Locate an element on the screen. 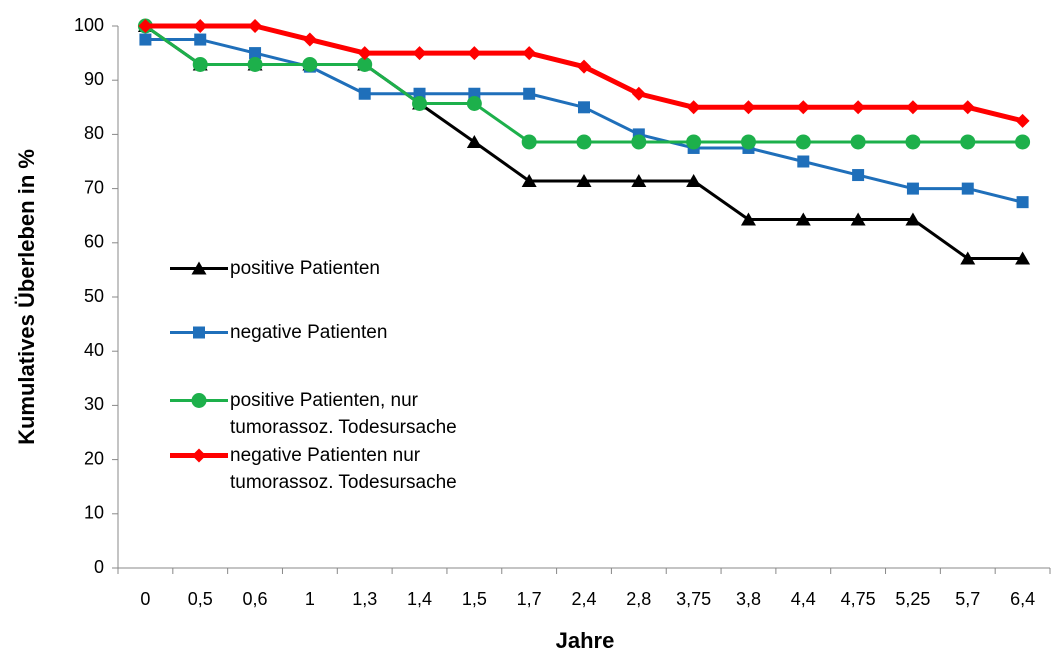 This screenshot has width=1051, height=657. legend-item: positive Patienten is located at coordinates (335, 268).